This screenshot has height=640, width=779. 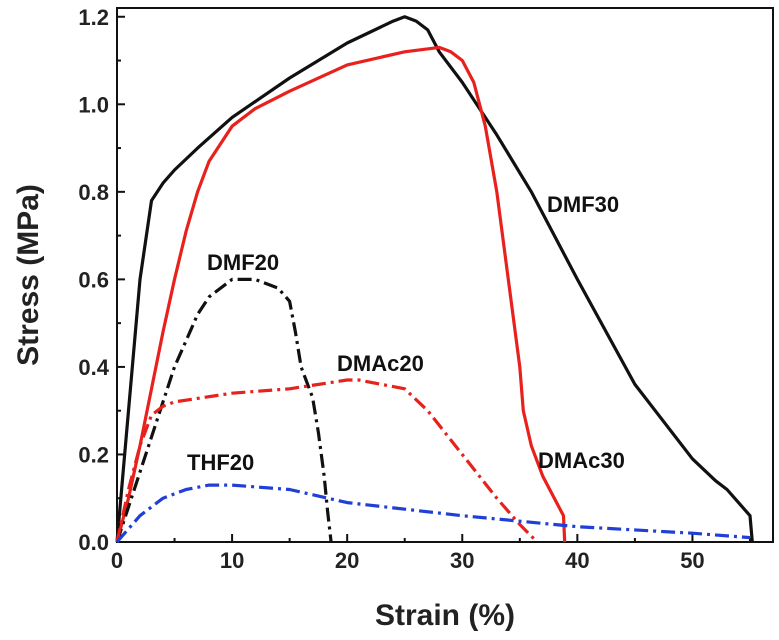 What do you see at coordinates (93, 454) in the screenshot?
I see `y-tick-label: 0.2` at bounding box center [93, 454].